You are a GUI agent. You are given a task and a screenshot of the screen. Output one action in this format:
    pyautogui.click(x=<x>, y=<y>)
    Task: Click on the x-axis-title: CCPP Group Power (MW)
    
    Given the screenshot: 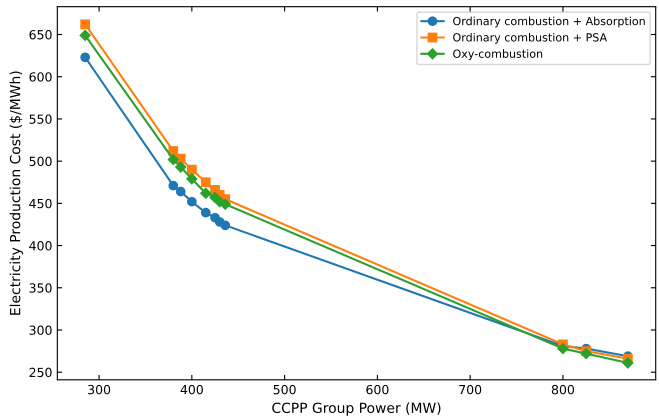 What is the action you would take?
    pyautogui.click(x=356, y=409)
    